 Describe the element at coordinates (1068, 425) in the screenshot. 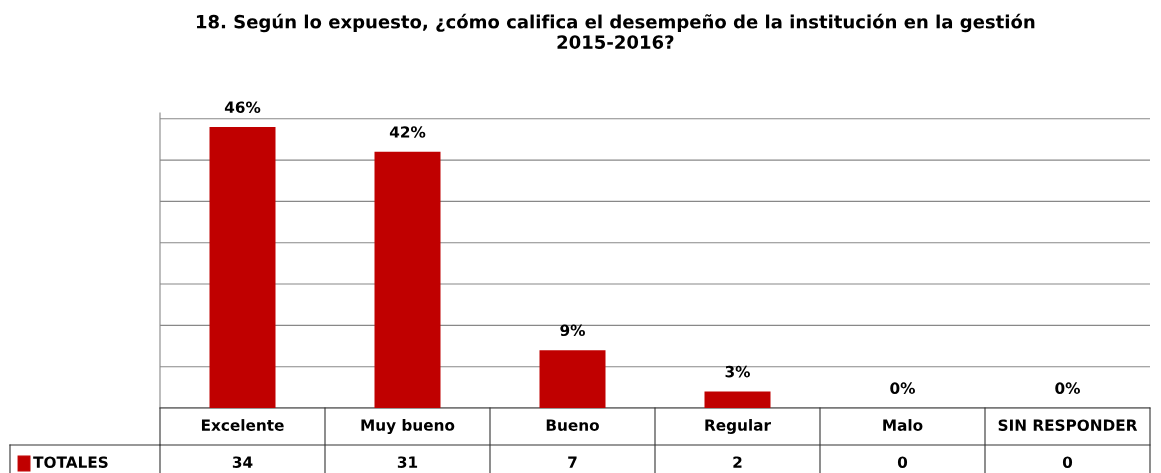

I see `x-tick-label: SIN RESPONDER` at that location.